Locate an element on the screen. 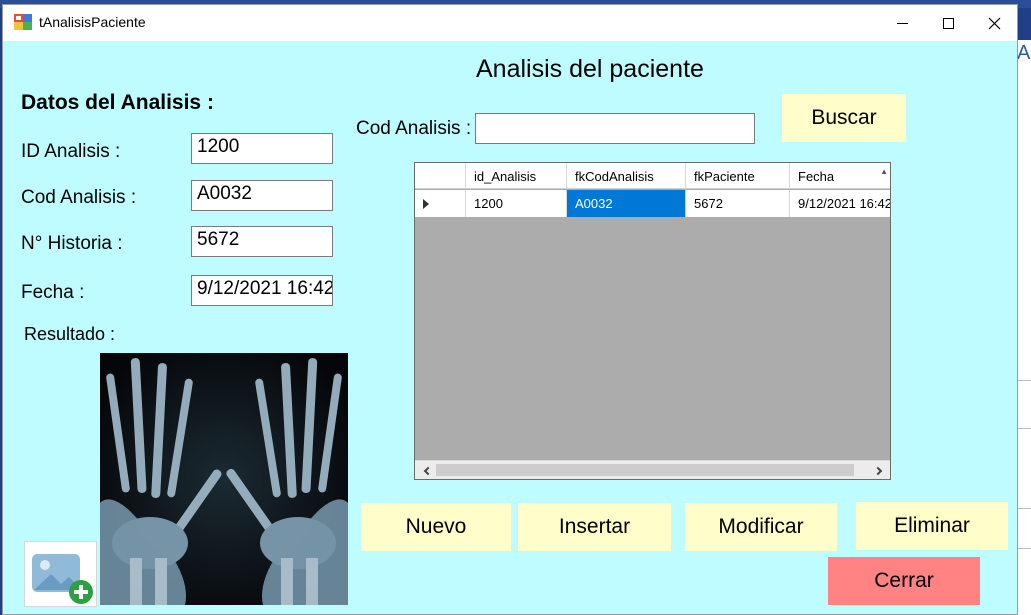 The height and width of the screenshot is (615, 1031). fecha-field: 9/12/2021 16:42 is located at coordinates (262, 290).